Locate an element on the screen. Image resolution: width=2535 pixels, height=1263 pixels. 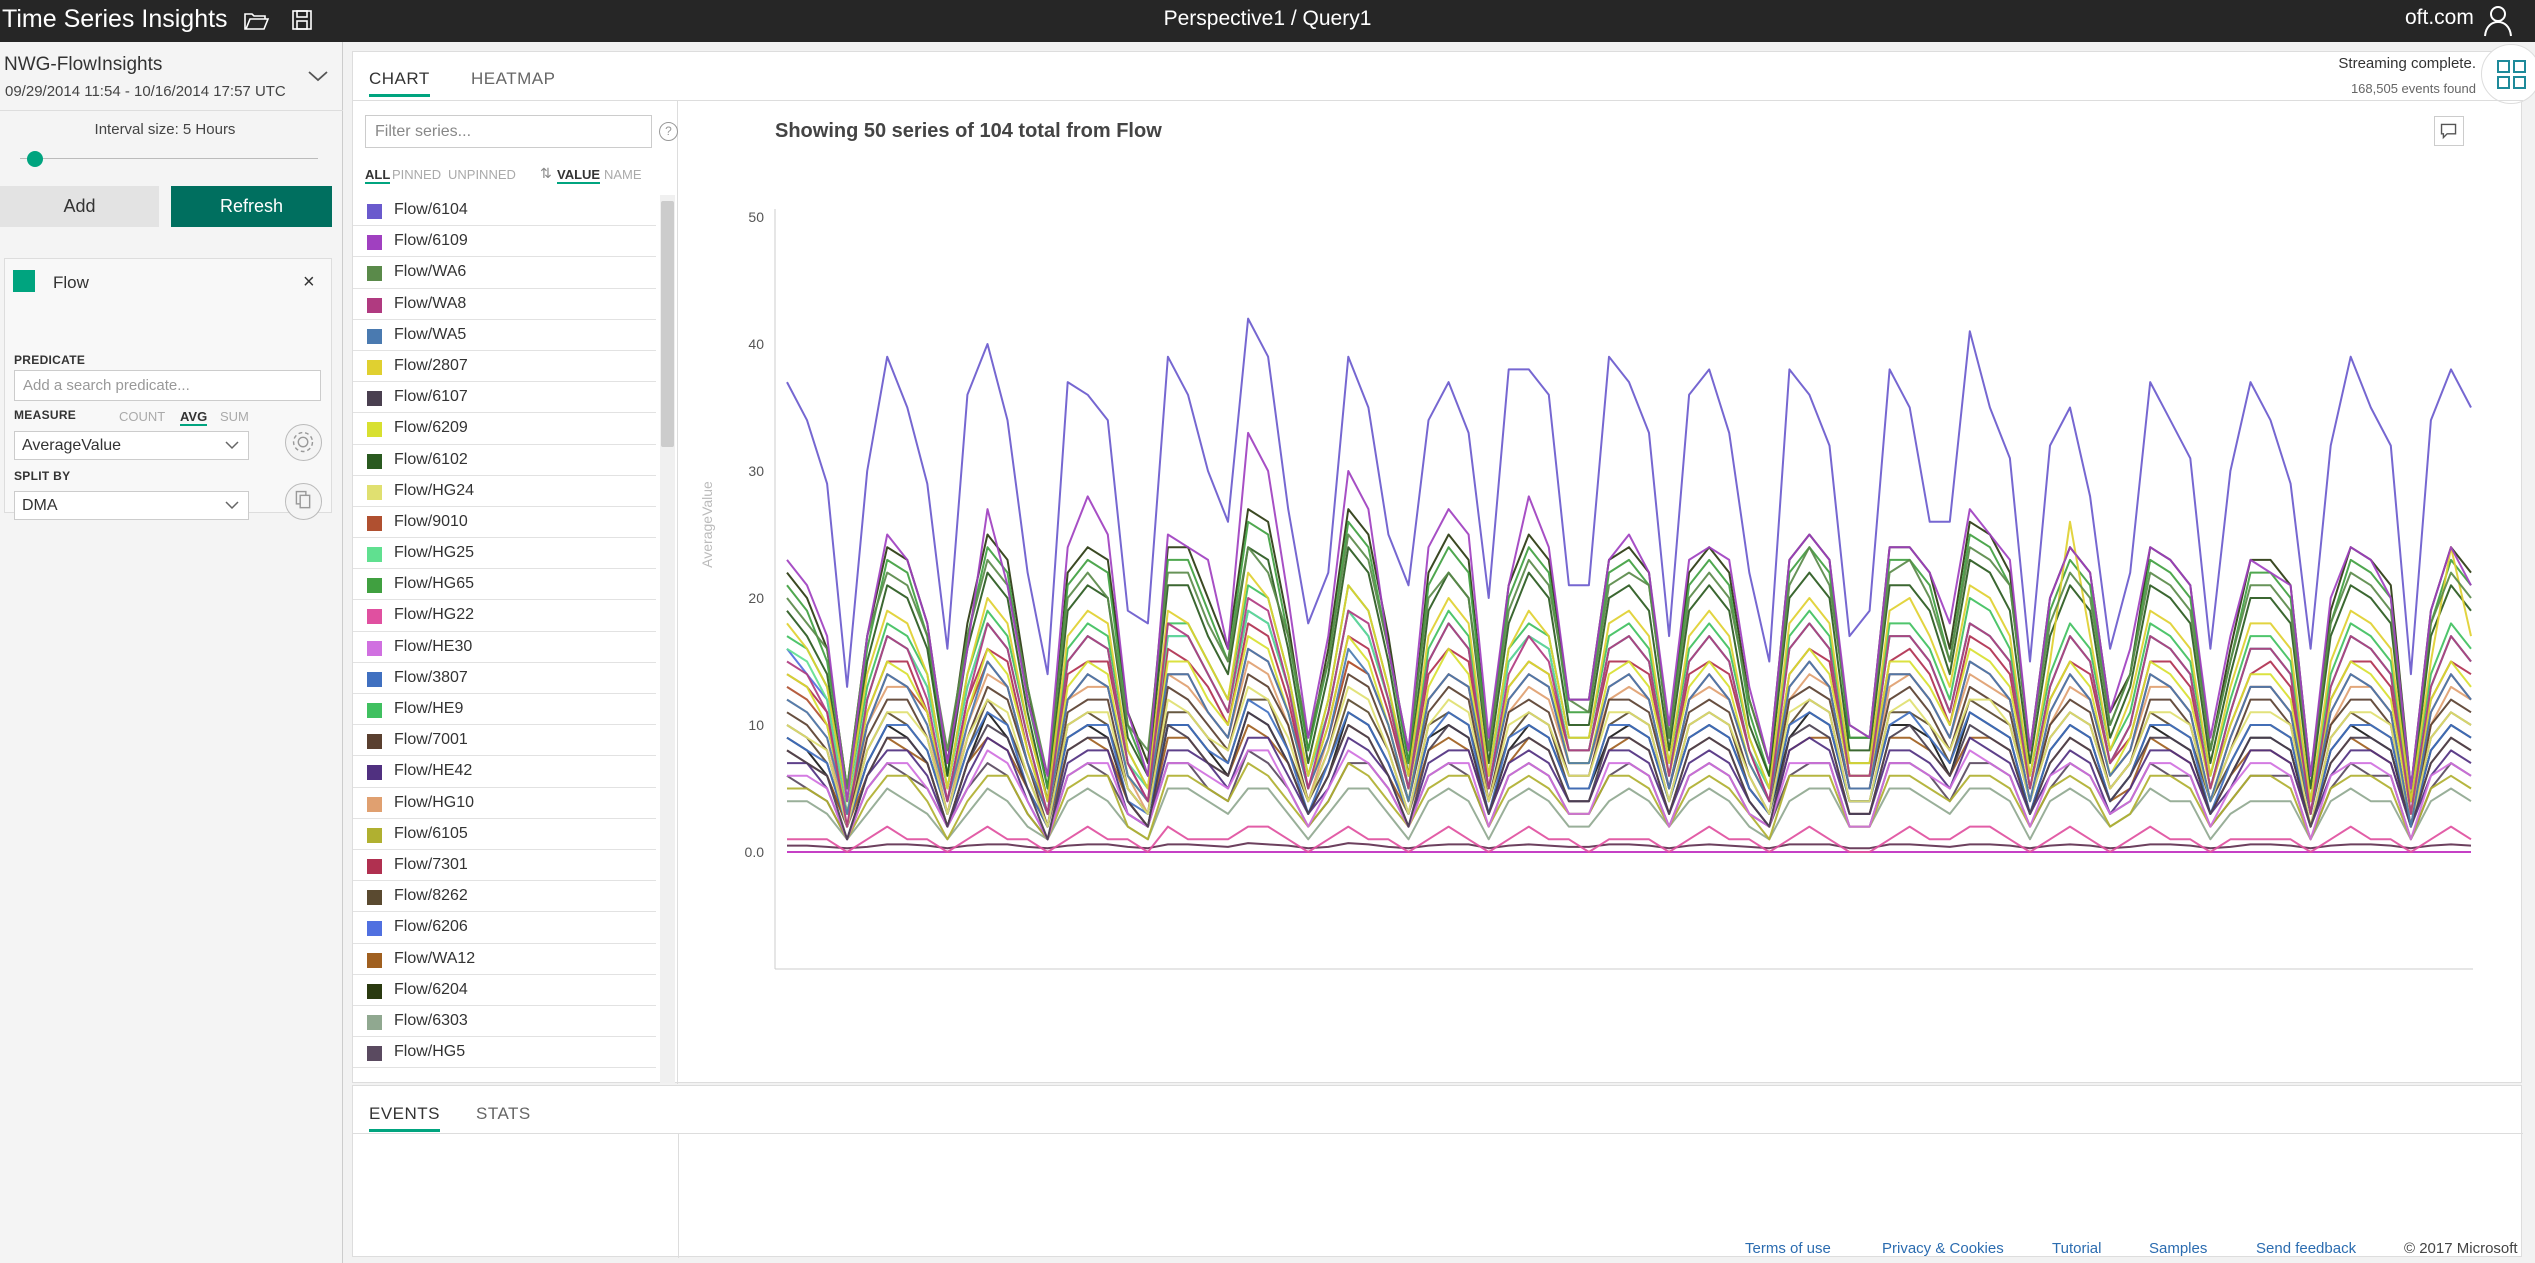
series-list-item: Flow/HG10 is located at coordinates (504, 803).